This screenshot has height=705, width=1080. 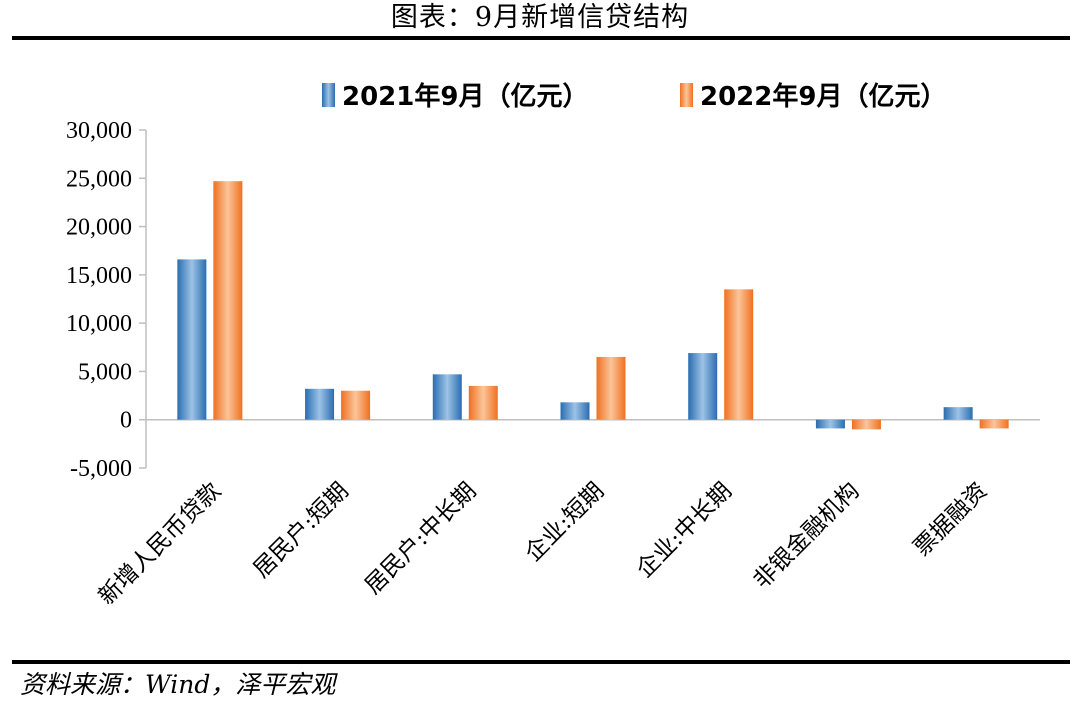 What do you see at coordinates (541, 662) in the screenshot?
I see `bottom-rule` at bounding box center [541, 662].